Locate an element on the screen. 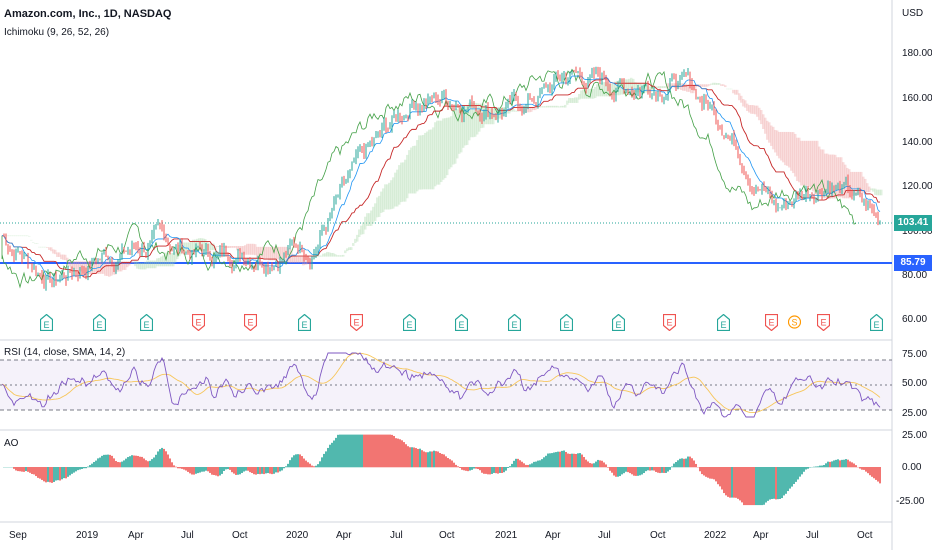 The height and width of the screenshot is (555, 932). ao-legend: AO is located at coordinates (11, 443).